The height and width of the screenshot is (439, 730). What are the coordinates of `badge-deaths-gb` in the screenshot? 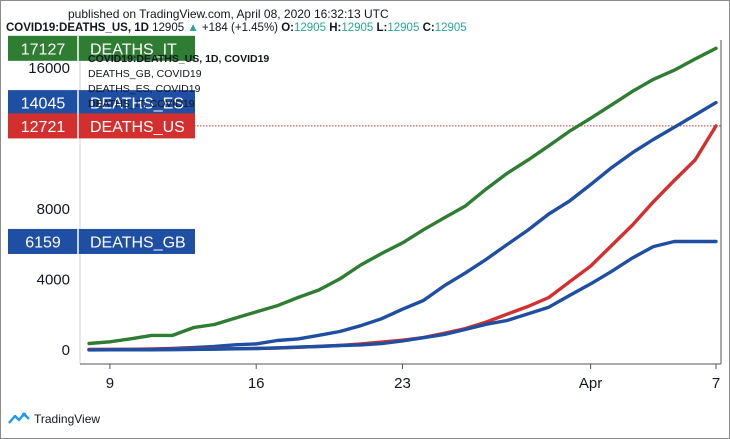 It's located at (101, 241).